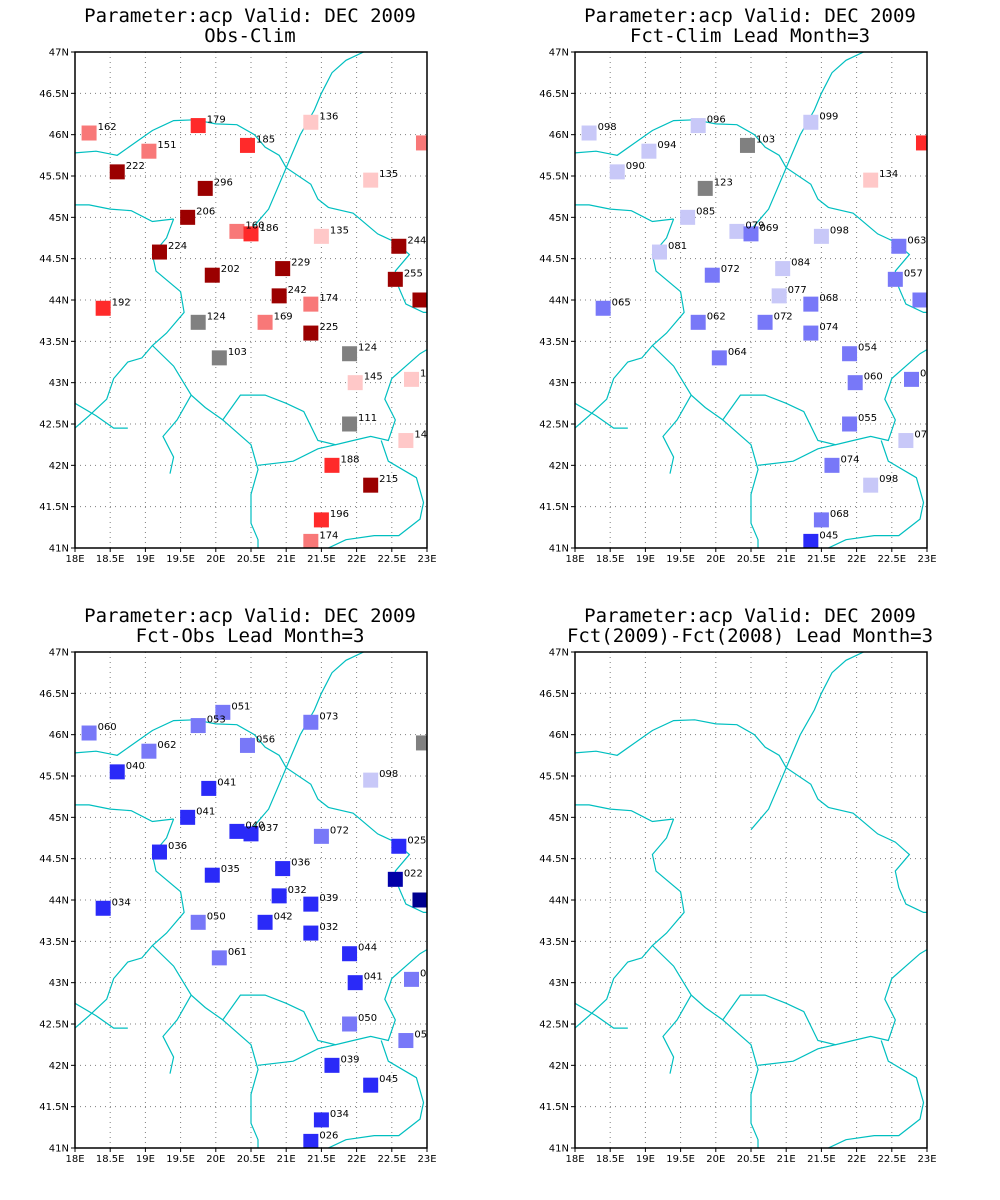 The height and width of the screenshot is (1200, 1000). What do you see at coordinates (437, 894) in the screenshot?
I see `station-label: 021` at bounding box center [437, 894].